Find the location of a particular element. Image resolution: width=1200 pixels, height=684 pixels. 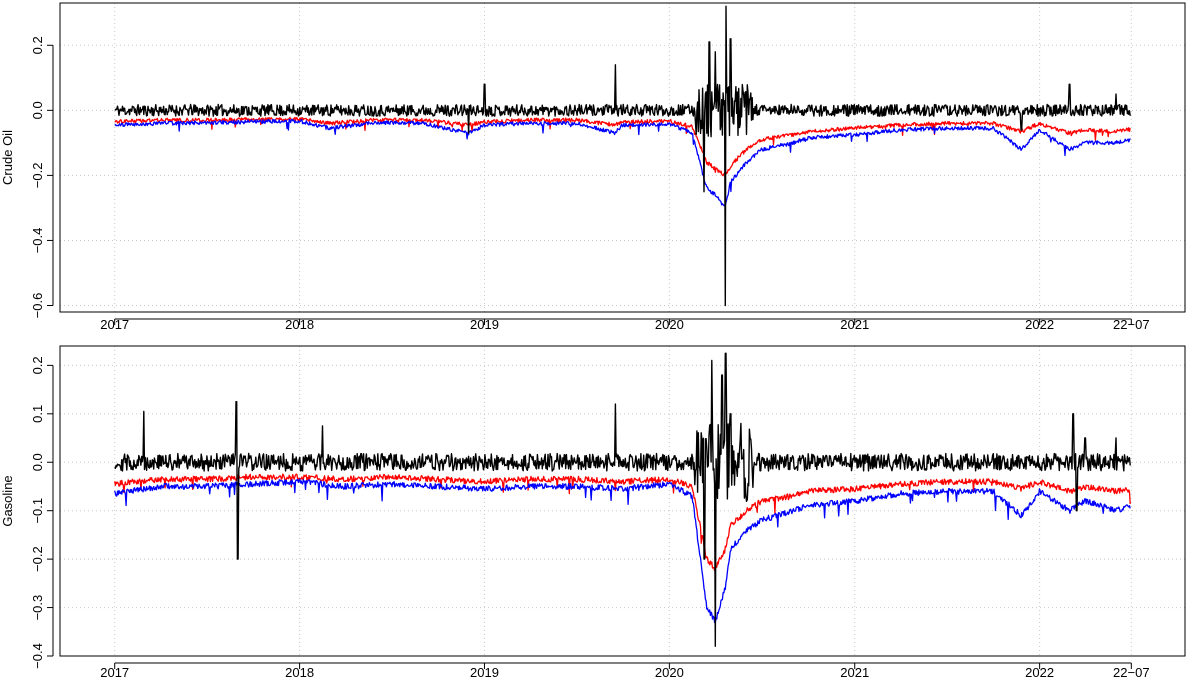

y-axis: −0.4 −0.3 −0.2 −0.1 0.0 0.1 0.2 is located at coordinates (42, 512).